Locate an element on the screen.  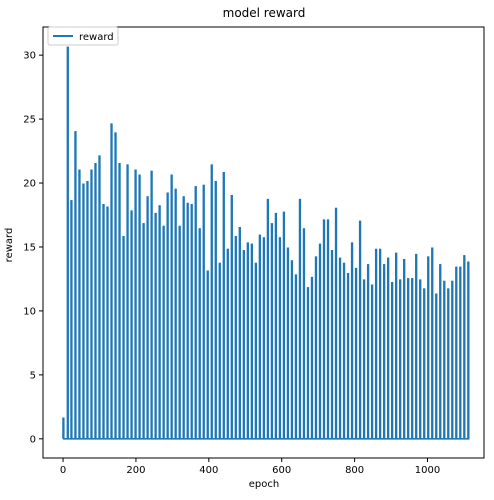
x-axis-label: epoch is located at coordinates (264, 484).